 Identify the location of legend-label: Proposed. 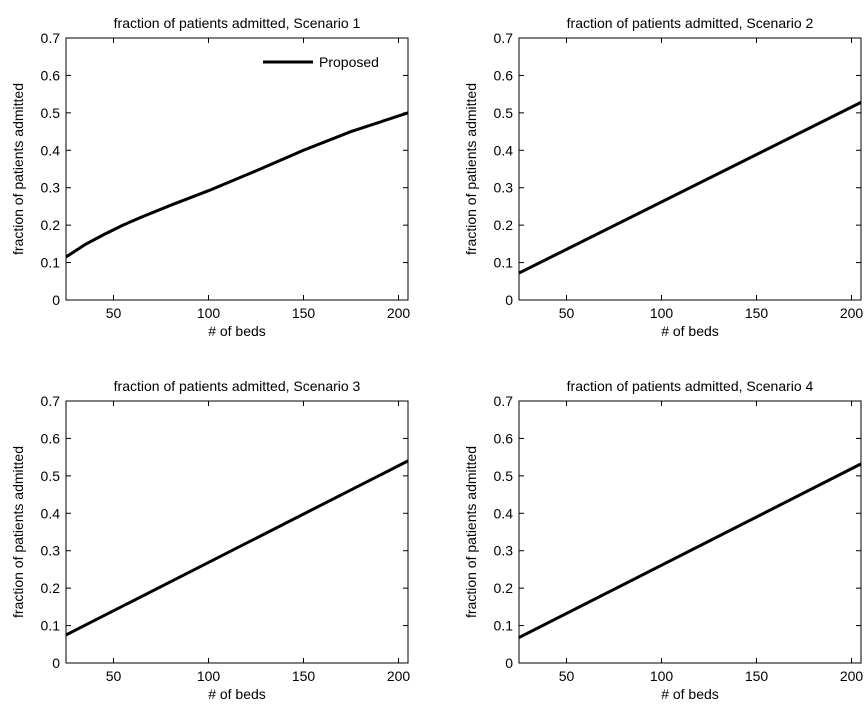
(349, 62).